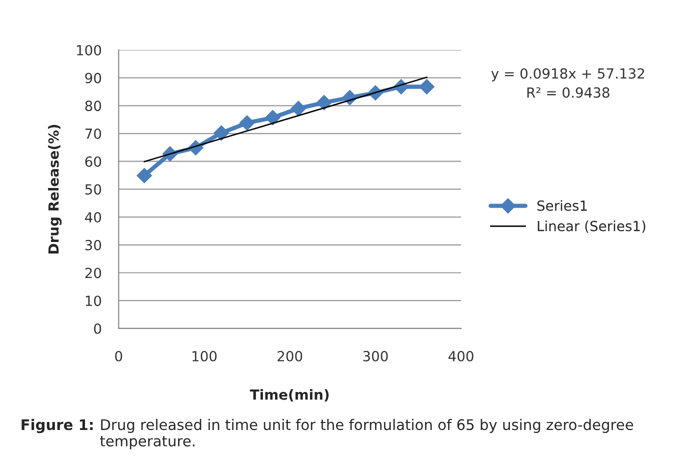 The image size is (678, 476). What do you see at coordinates (567, 75) in the screenshot?
I see `text: y = 0.0918x + 57.132` at bounding box center [567, 75].